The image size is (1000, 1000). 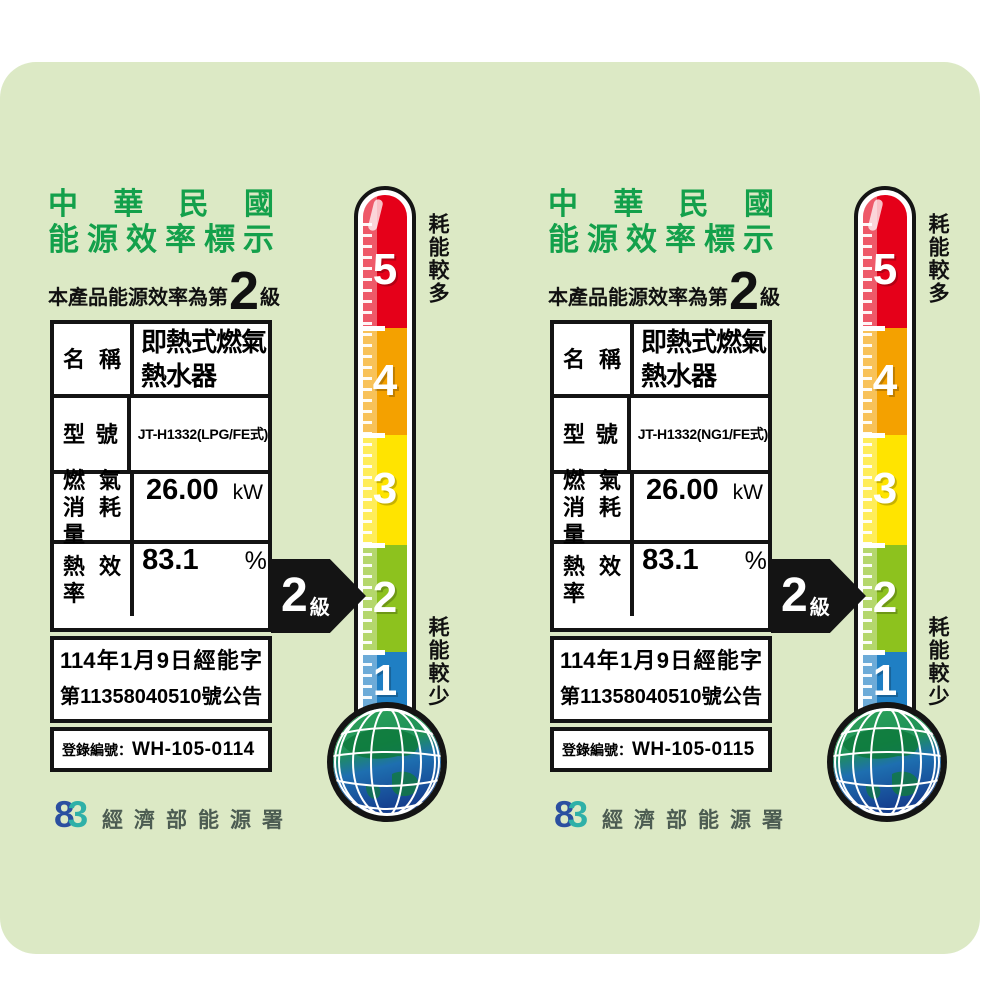 I want to click on registration-number: WH-105-0115, so click(x=693, y=749).